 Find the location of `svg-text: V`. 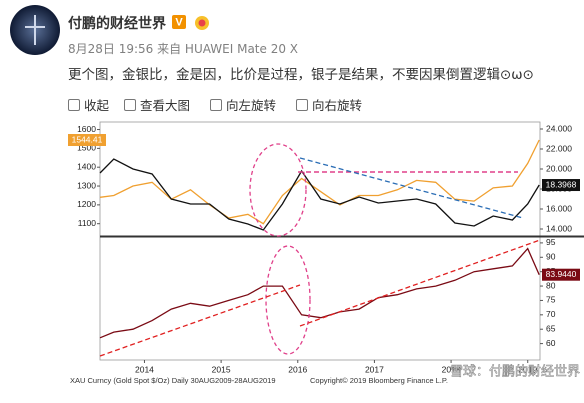

svg-text: V is located at coordinates (179, 22).